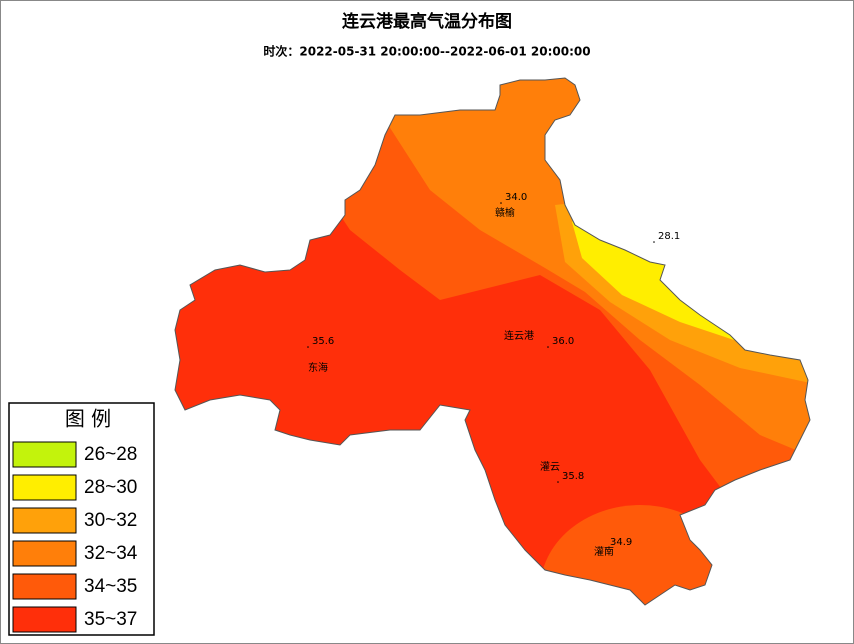 The image size is (854, 644). I want to click on legend-title: 图 例, so click(88, 419).